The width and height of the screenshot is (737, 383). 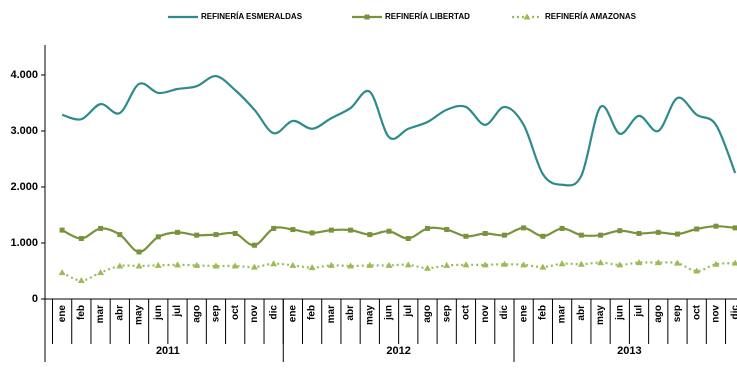 What do you see at coordinates (591, 16) in the screenshot?
I see `legend-label: REFINERÍA AMAZONAS` at bounding box center [591, 16].